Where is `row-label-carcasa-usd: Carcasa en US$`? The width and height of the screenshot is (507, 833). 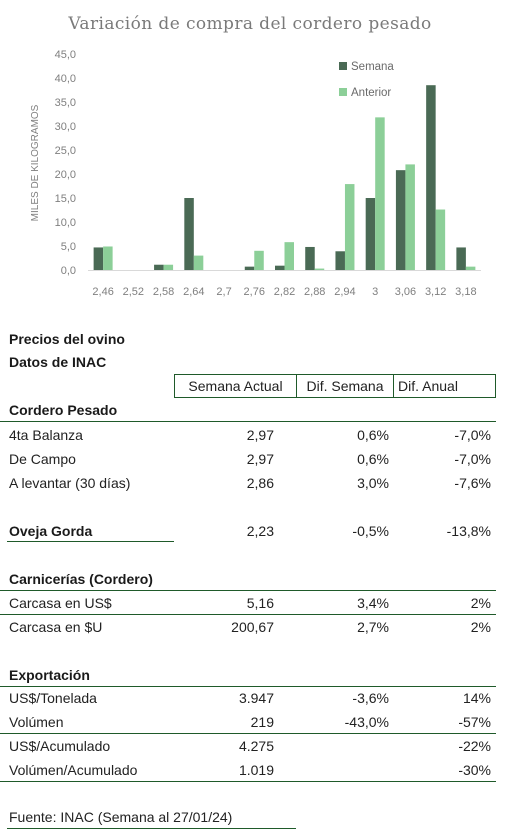 row-label-carcasa-usd: Carcasa en US$ is located at coordinates (60, 603).